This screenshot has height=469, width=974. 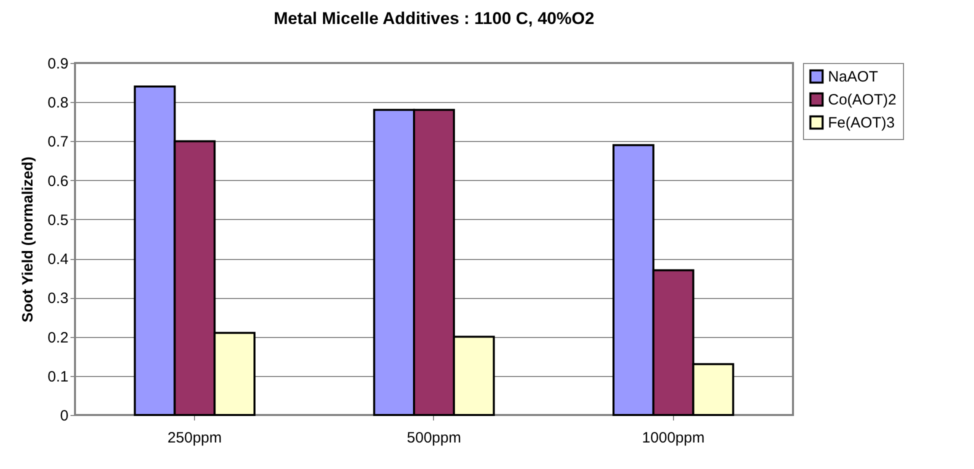 I want to click on legend-label: Co(AOT)2, so click(x=862, y=100).